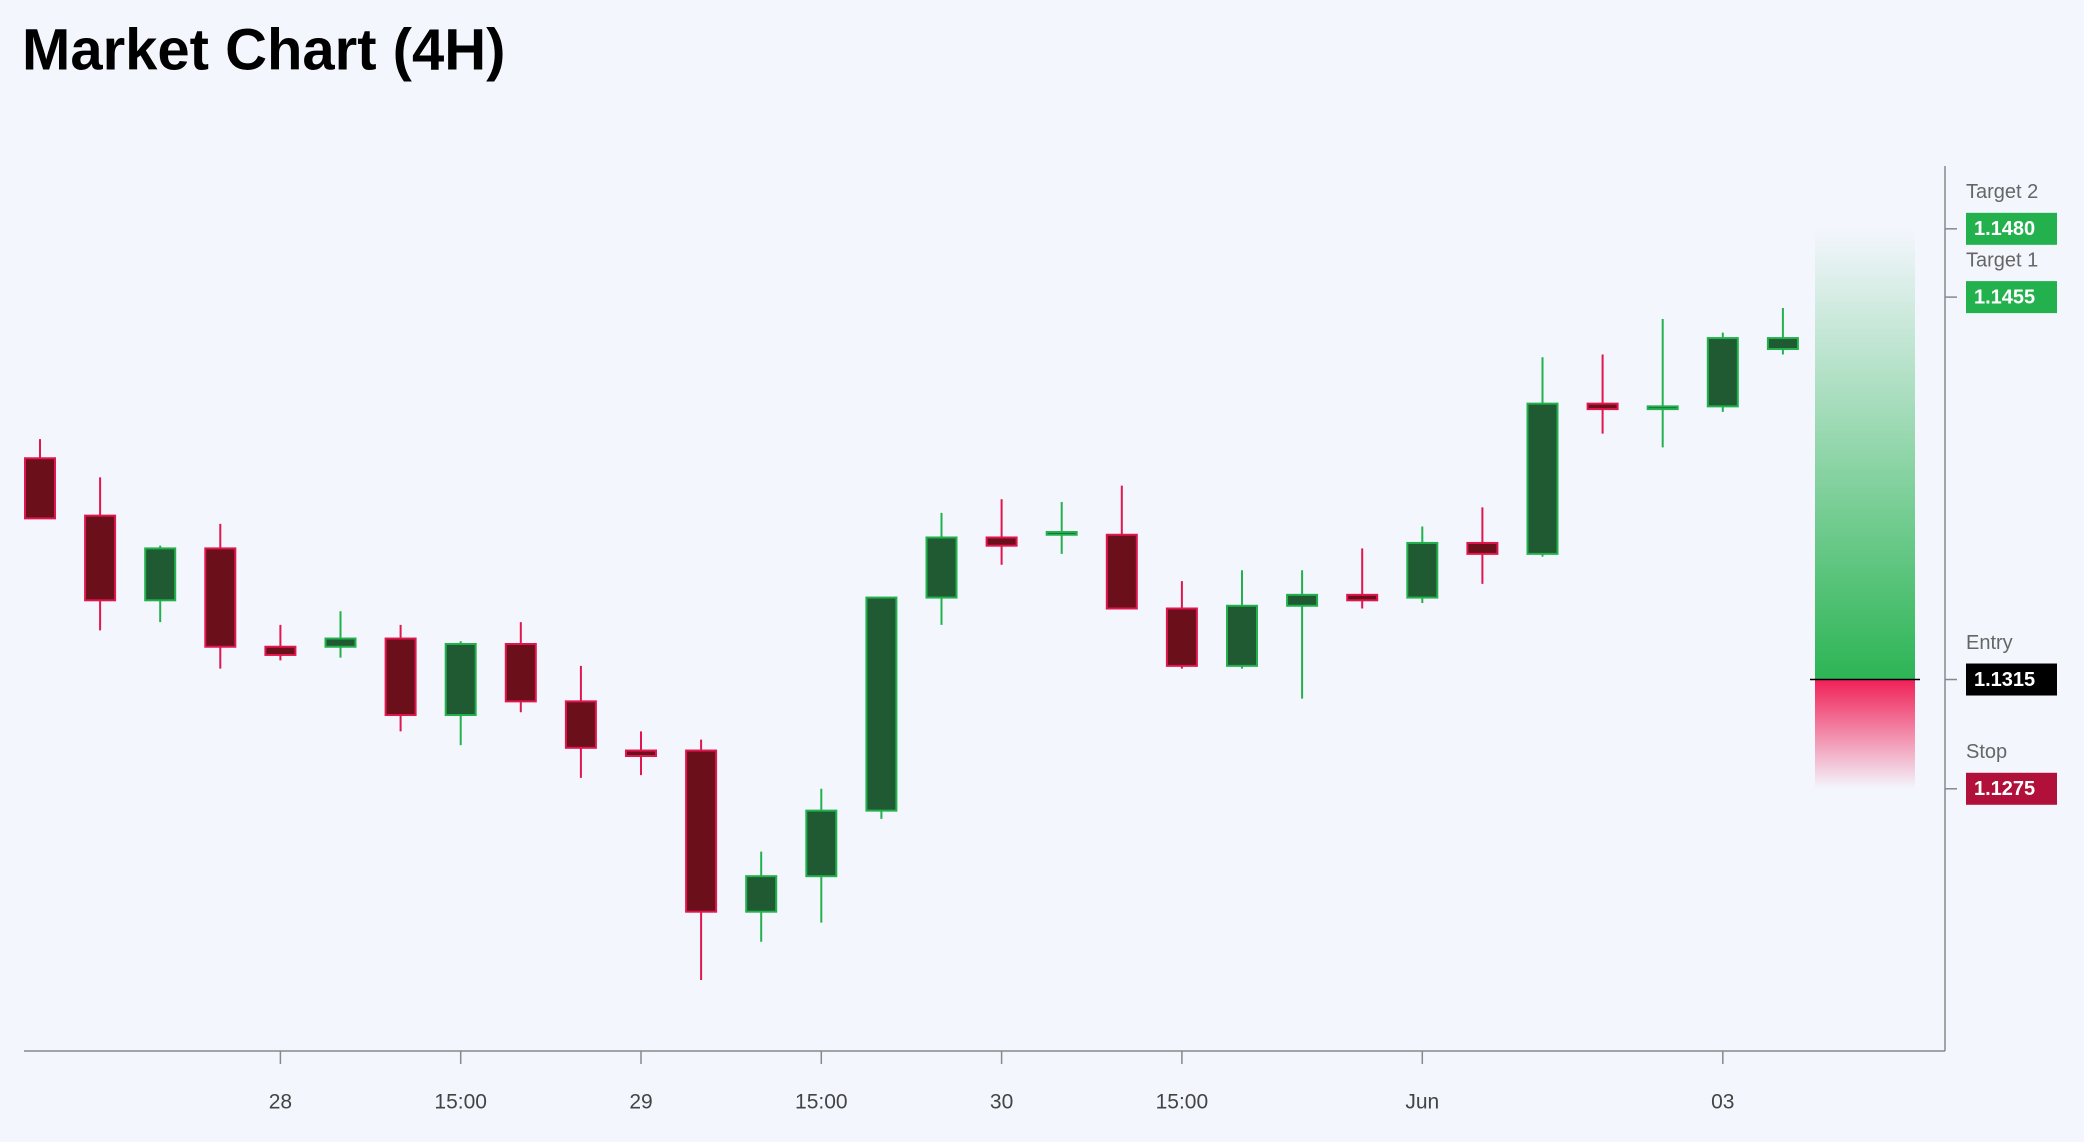  I want to click on profit-zone, so click(1865, 454).